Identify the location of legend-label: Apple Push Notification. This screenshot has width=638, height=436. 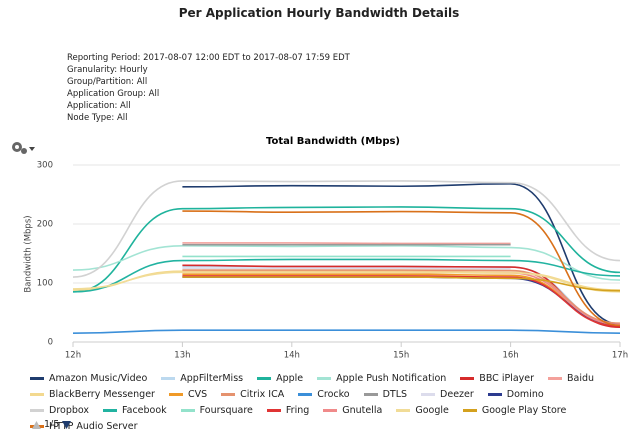
(391, 378).